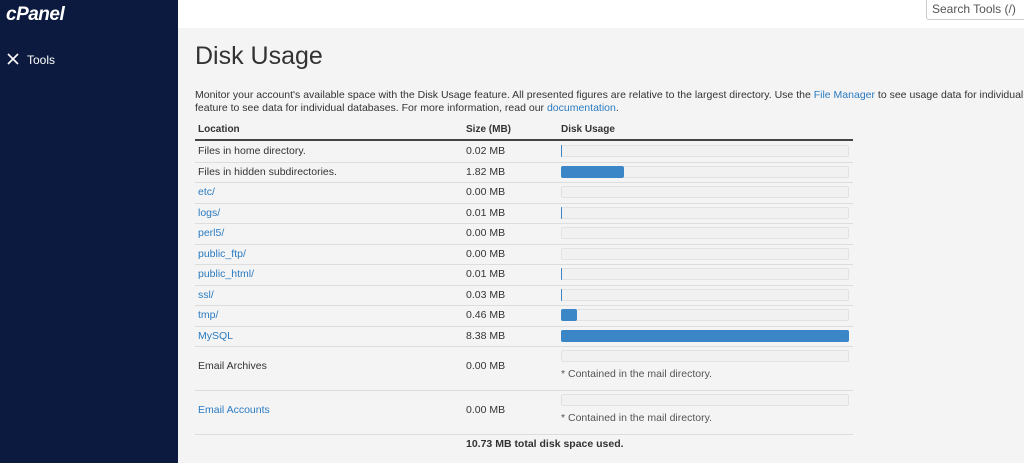  What do you see at coordinates (601, 14) in the screenshot?
I see `top-bar` at bounding box center [601, 14].